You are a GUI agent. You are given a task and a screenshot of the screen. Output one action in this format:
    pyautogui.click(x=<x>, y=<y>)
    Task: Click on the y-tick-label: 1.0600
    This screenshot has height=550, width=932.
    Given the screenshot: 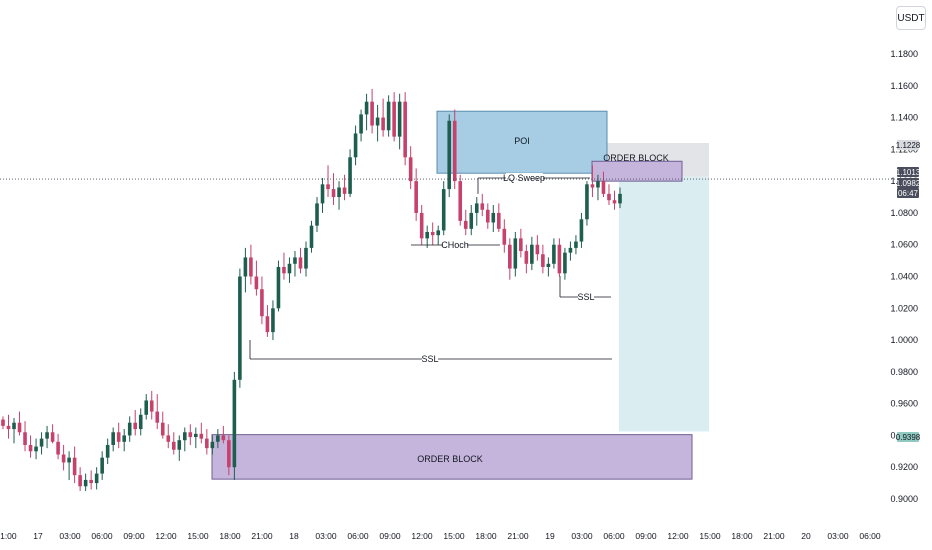 What is the action you would take?
    pyautogui.click(x=904, y=245)
    